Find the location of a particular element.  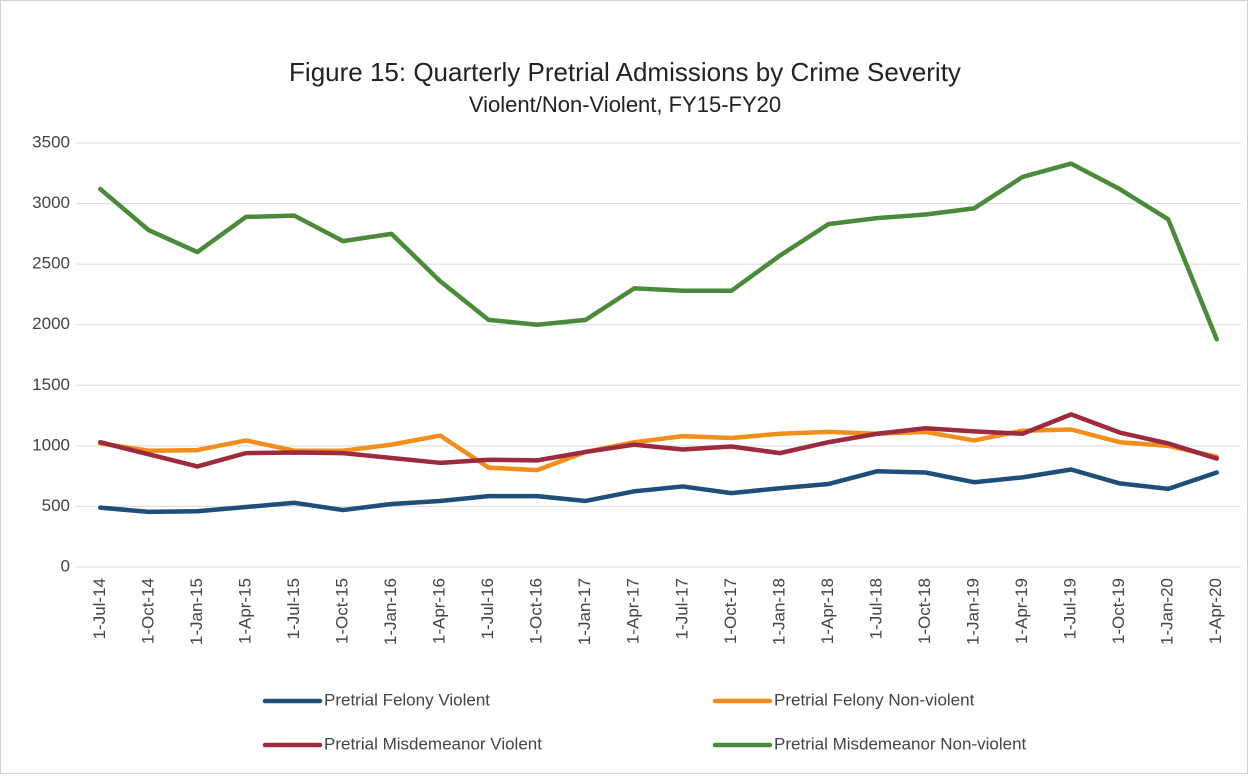

chart-subtitle: Violent/Non-Violent, FY15-FY20 is located at coordinates (625, 104).